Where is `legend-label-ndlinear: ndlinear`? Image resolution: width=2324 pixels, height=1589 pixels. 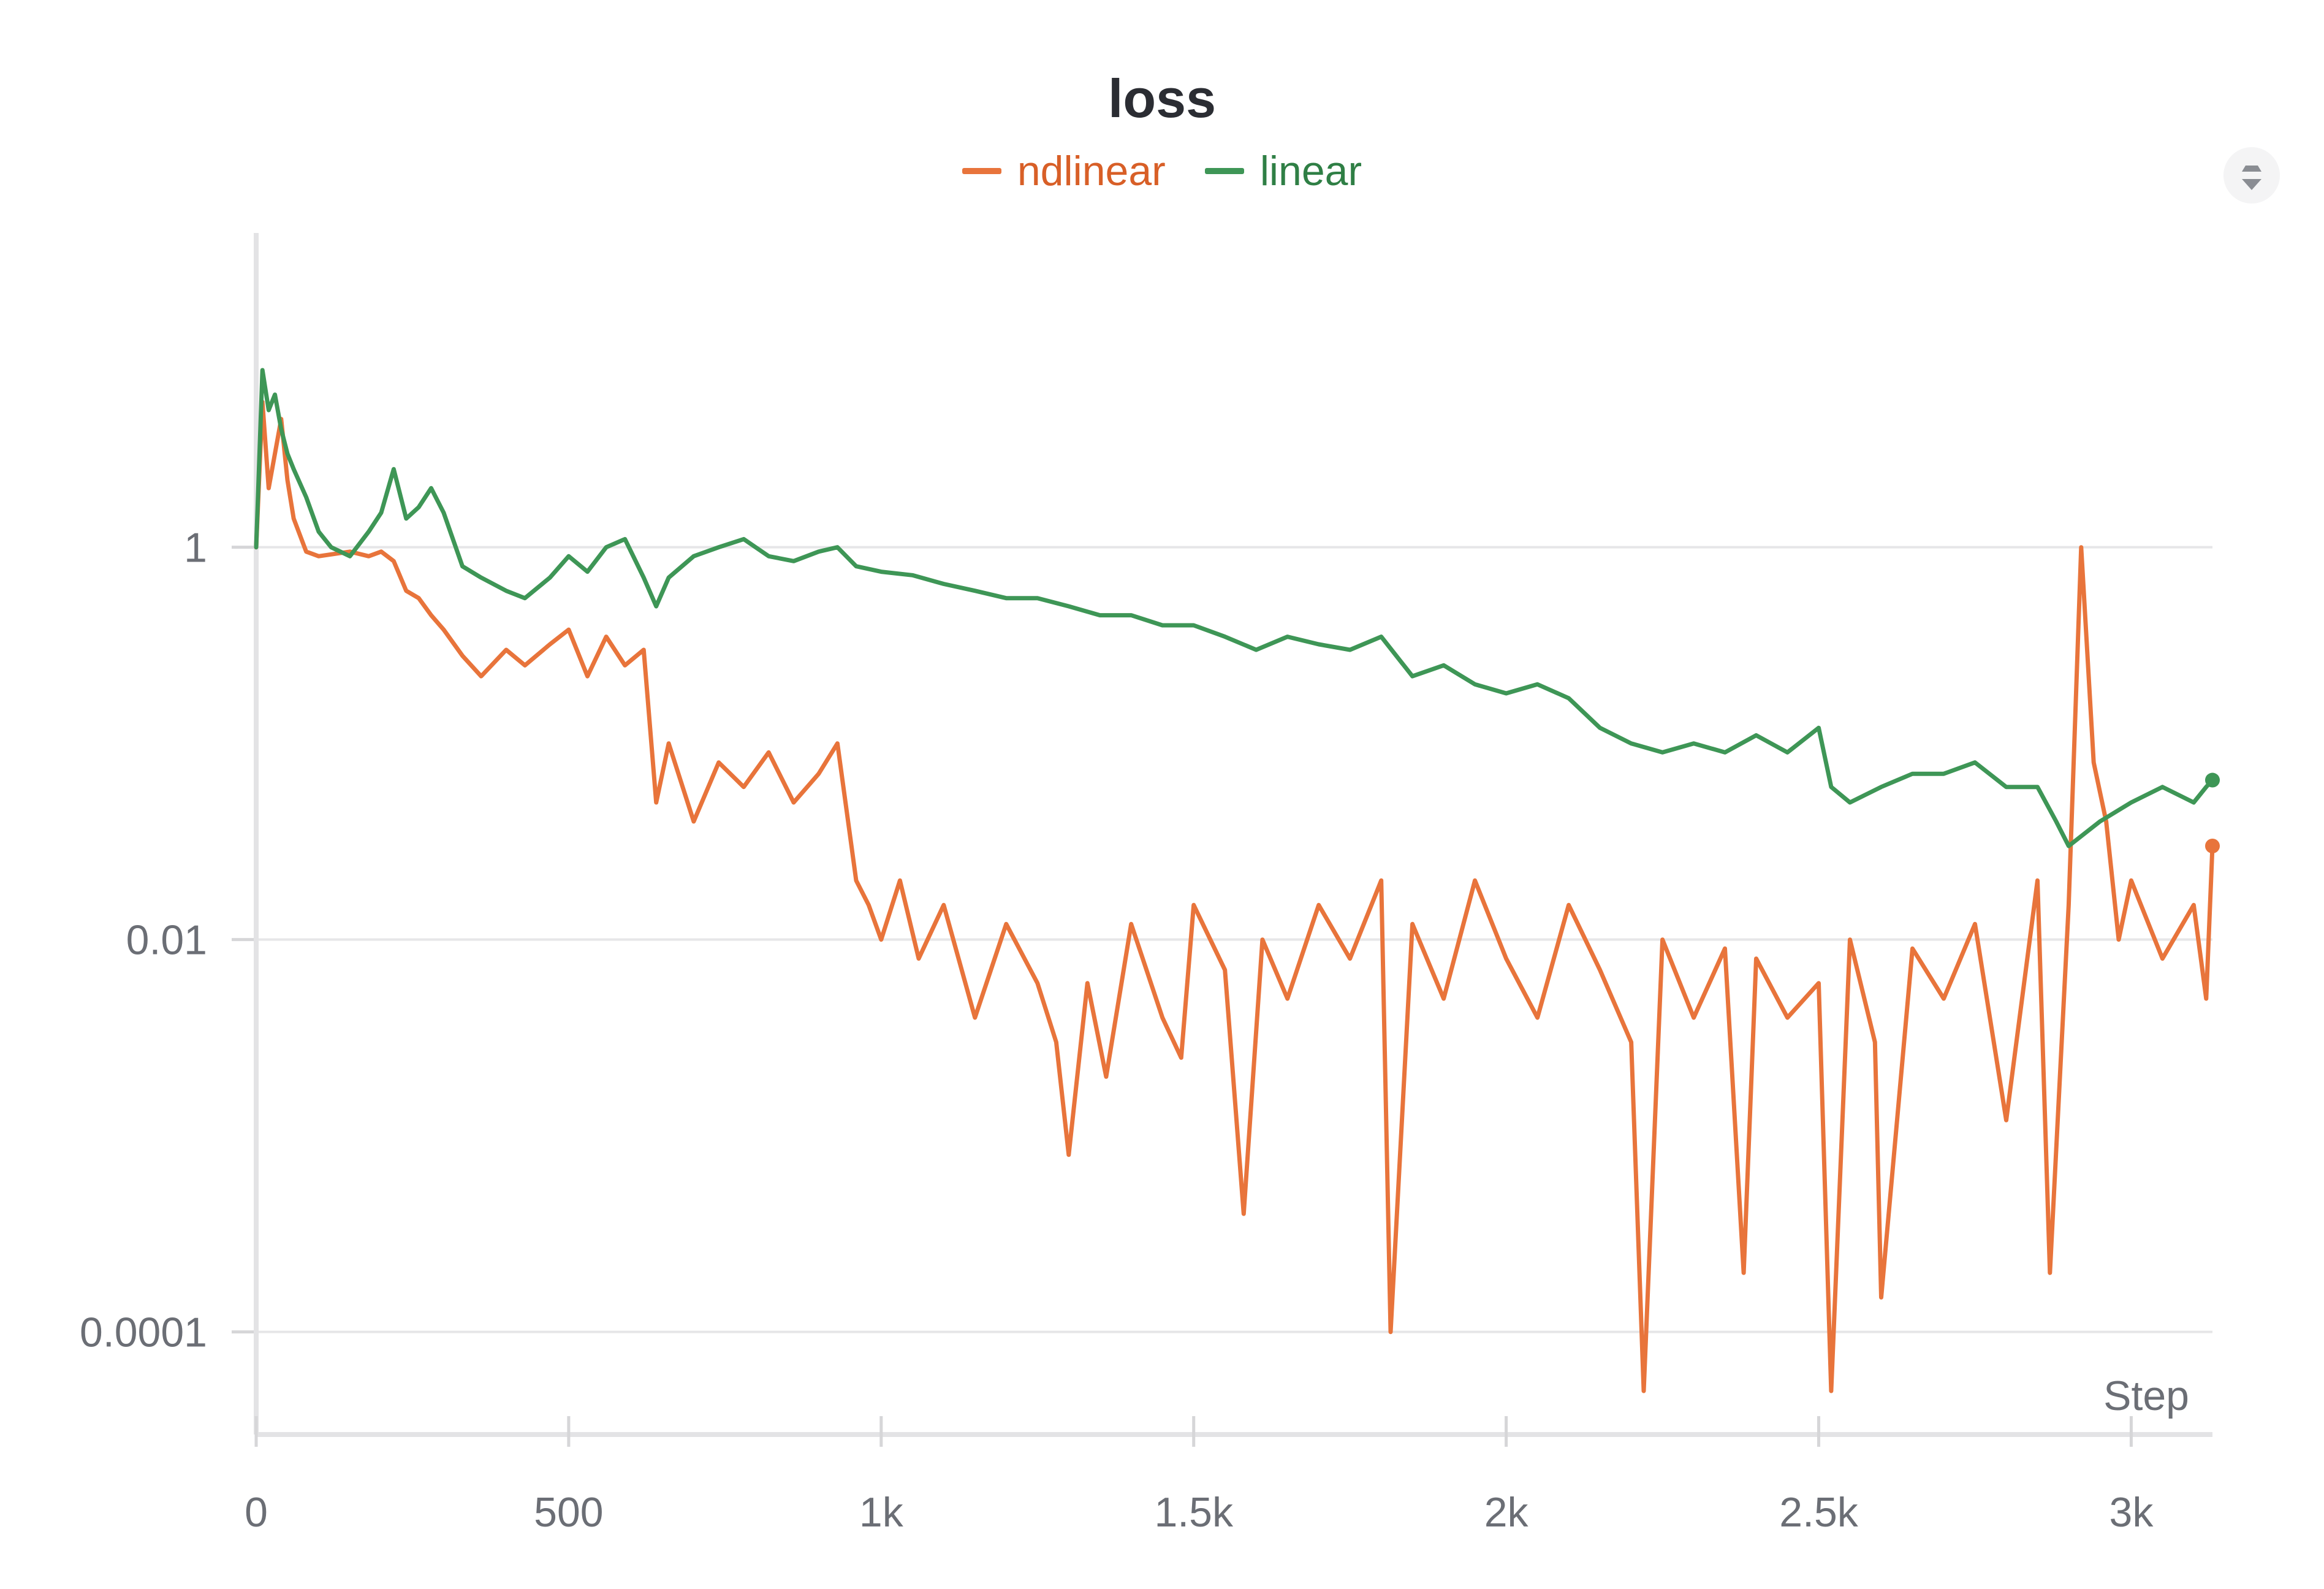
legend-label-ndlinear: ndlinear is located at coordinates (1091, 171).